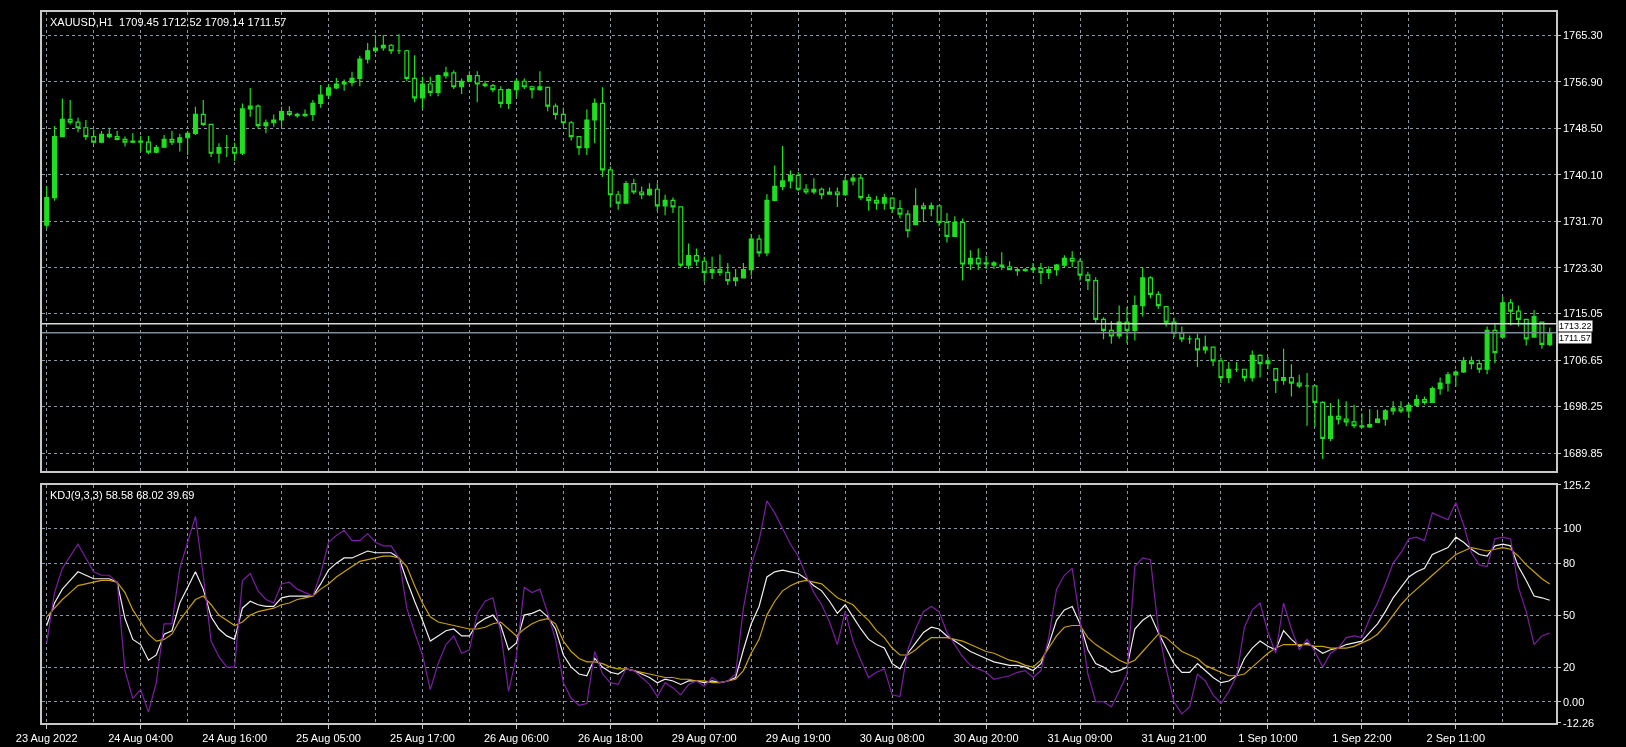 The width and height of the screenshot is (1626, 747). I want to click on x-tick-label: 26 Aug 06:00, so click(516, 737).